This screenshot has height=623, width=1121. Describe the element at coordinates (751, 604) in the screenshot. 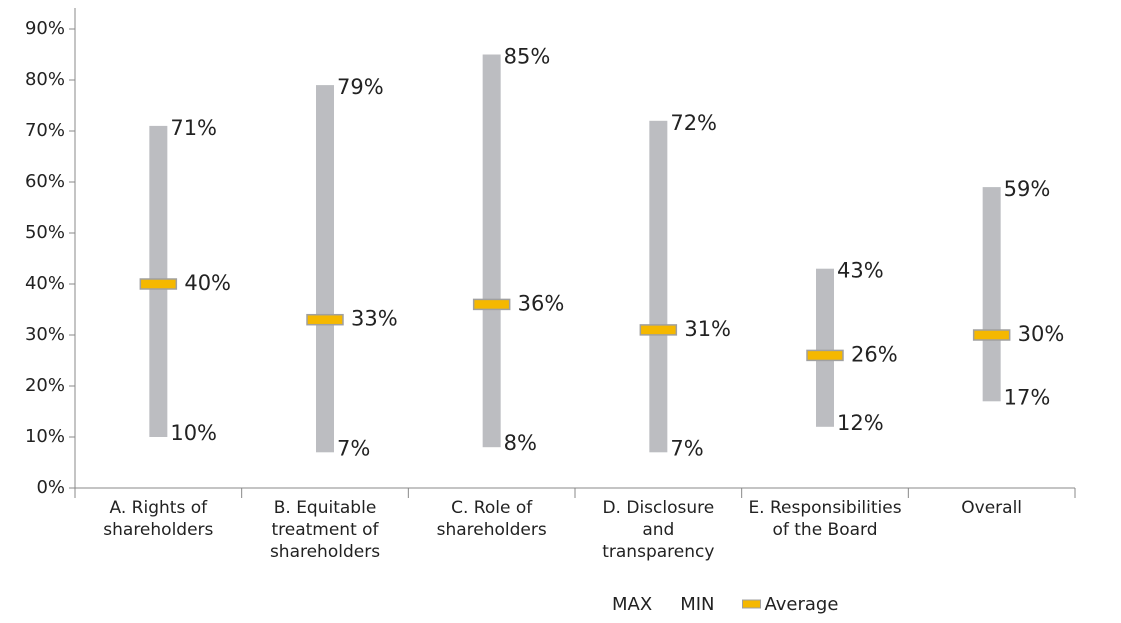

I see `legend-swatch` at that location.